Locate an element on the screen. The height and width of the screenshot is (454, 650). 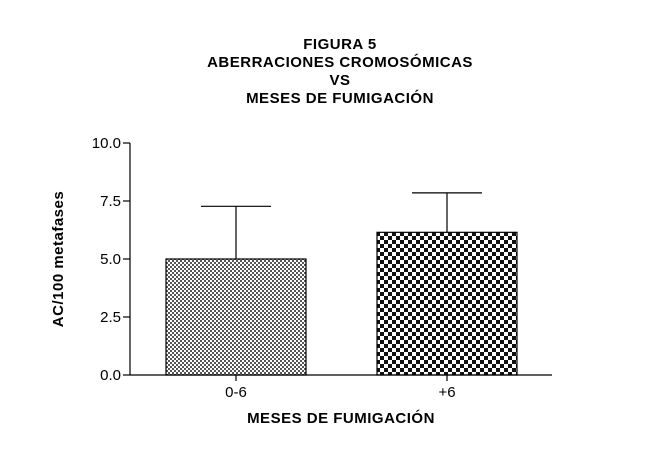
x-axis-title: MESES DE FUMIGACIÓN is located at coordinates (341, 418).